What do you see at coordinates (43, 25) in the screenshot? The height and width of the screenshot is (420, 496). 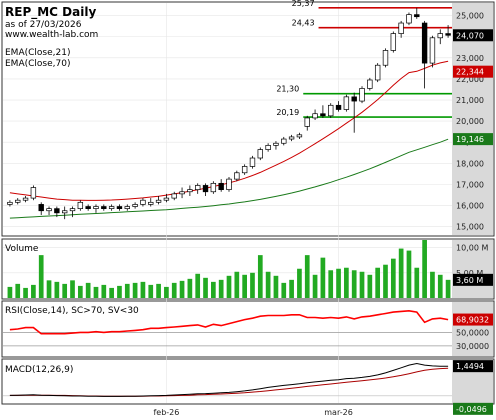 I see `chart-subtitle: as of 27/03/2026` at bounding box center [43, 25].